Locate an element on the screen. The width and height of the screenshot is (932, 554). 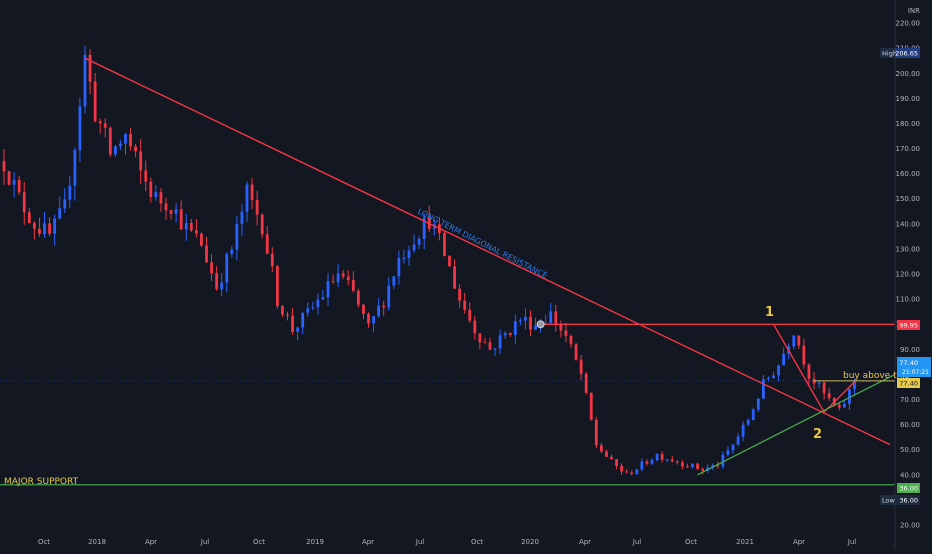
y-tick-label: 50.00 is located at coordinates (910, 450).